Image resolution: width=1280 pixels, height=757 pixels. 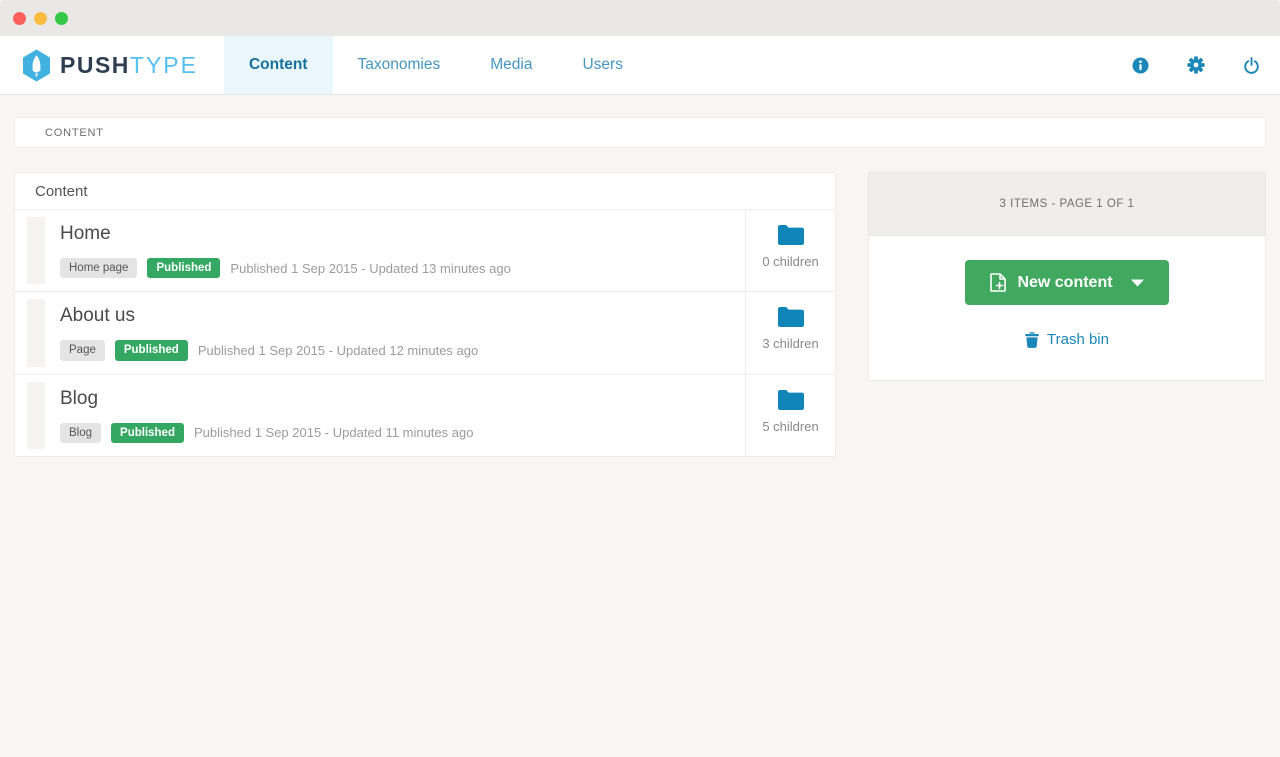 I want to click on children-count: 0 children, so click(x=790, y=261).